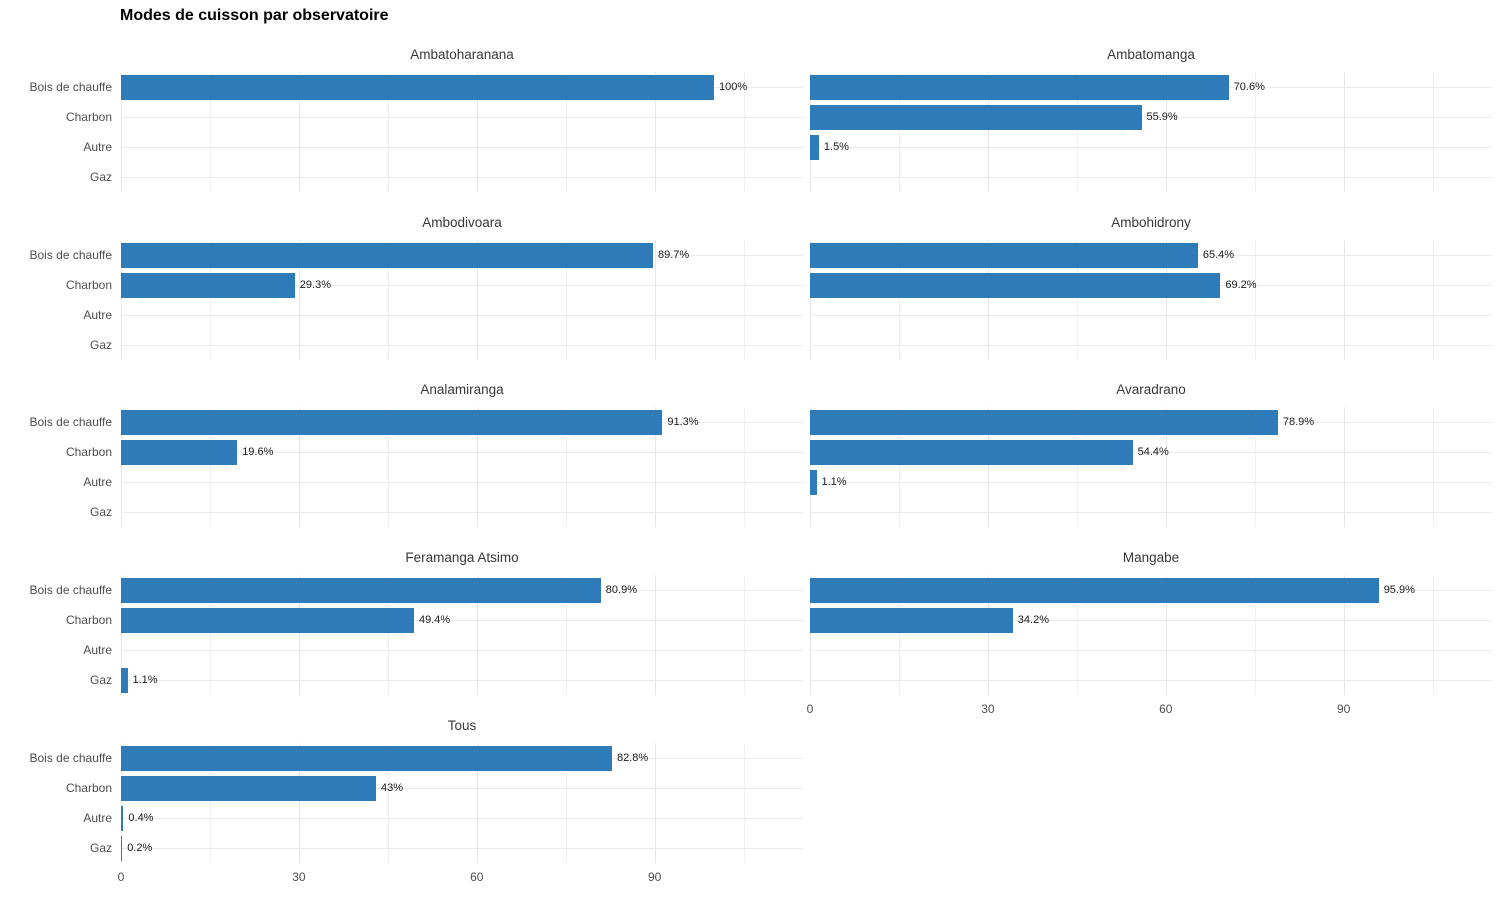 The image size is (1500, 900). Describe the element at coordinates (1151, 557) in the screenshot. I see `facet-title: Mangabe` at that location.